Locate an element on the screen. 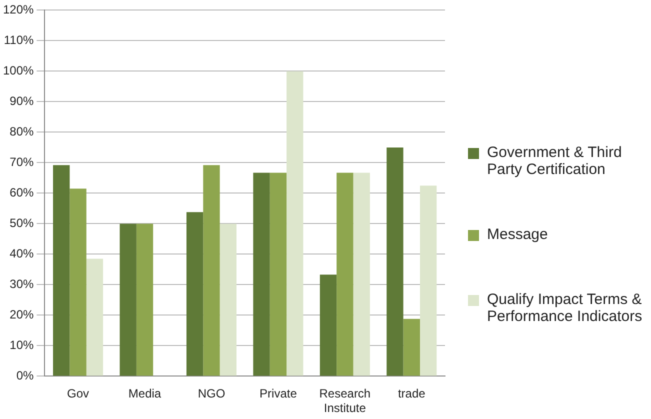 The width and height of the screenshot is (651, 419). y-tick-label: 70% is located at coordinates (22, 162).